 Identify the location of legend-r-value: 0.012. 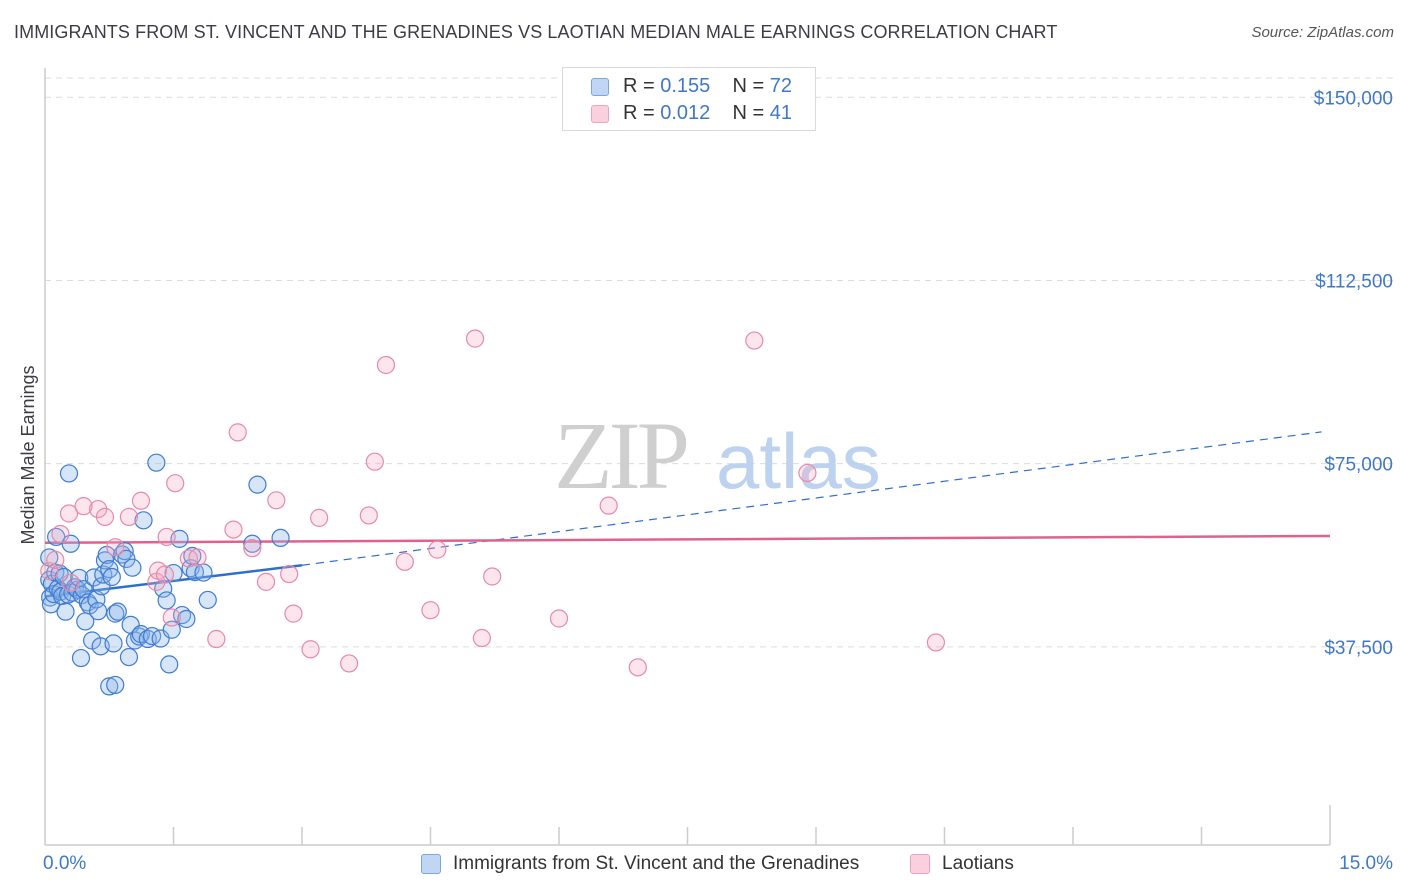
(685, 113).